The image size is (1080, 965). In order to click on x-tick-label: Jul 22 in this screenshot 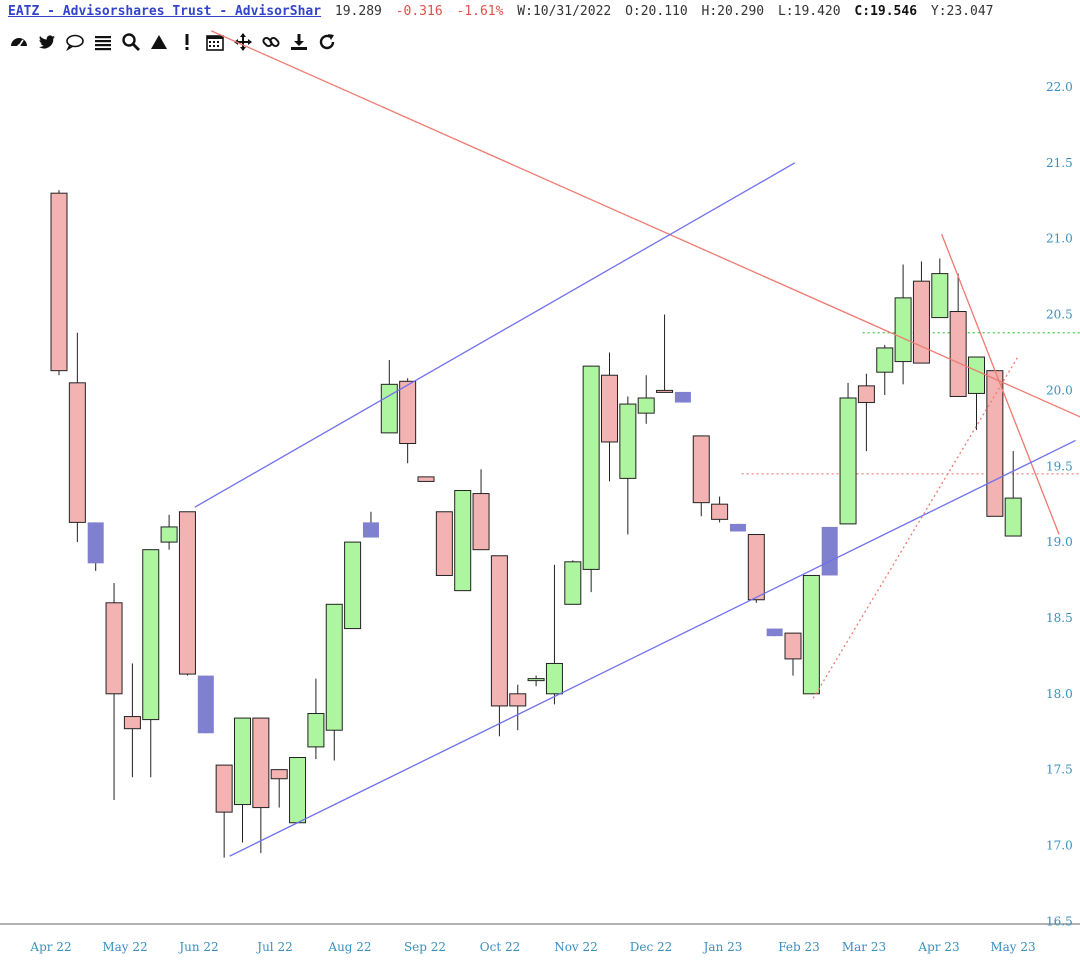, I will do `click(273, 947)`.